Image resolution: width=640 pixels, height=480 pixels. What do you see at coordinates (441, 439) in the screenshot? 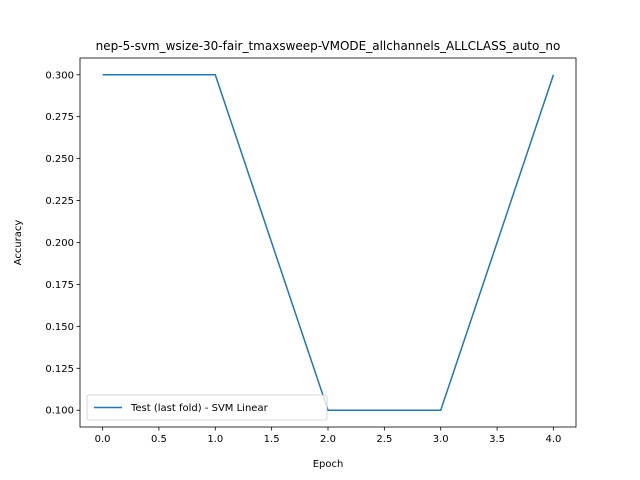
I see `x-tick-label: 3.0` at bounding box center [441, 439].